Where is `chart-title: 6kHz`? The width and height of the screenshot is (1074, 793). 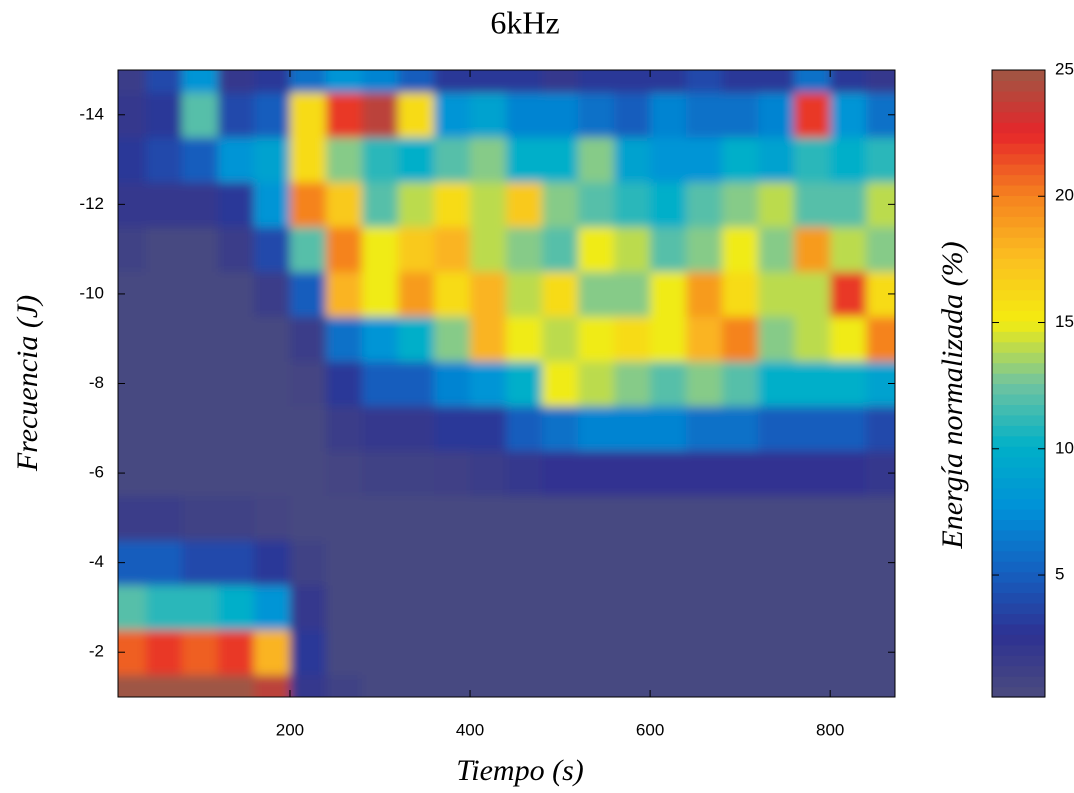
chart-title: 6kHz is located at coordinates (524, 22).